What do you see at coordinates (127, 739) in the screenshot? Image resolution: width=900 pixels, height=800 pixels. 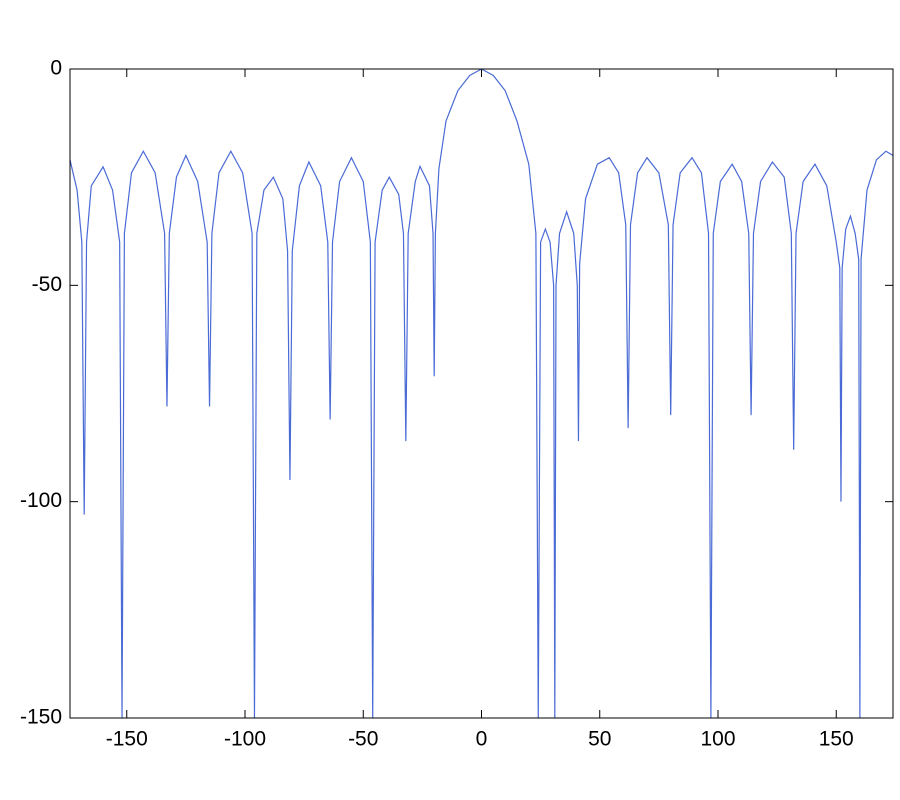 I see `x-tick-label: -150` at bounding box center [127, 739].